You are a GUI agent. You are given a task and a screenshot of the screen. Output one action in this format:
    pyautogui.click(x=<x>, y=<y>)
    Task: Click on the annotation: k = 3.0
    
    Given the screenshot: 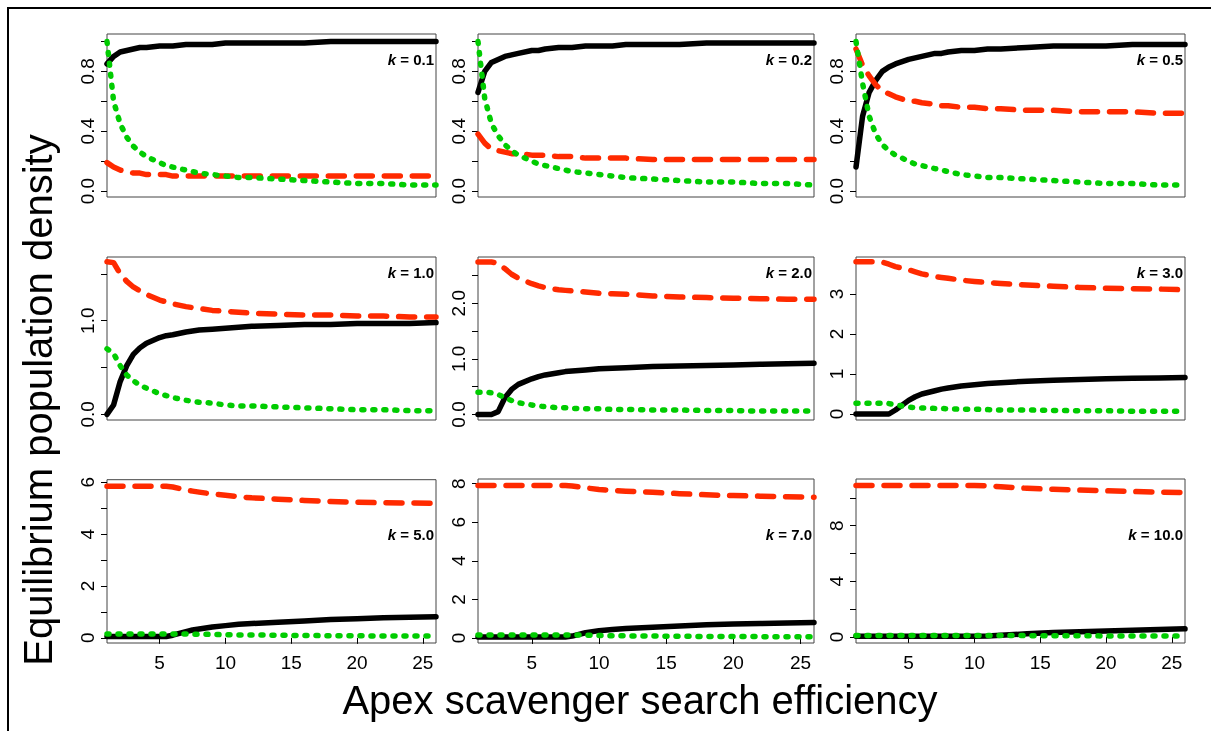 What is the action you would take?
    pyautogui.click(x=1160, y=272)
    